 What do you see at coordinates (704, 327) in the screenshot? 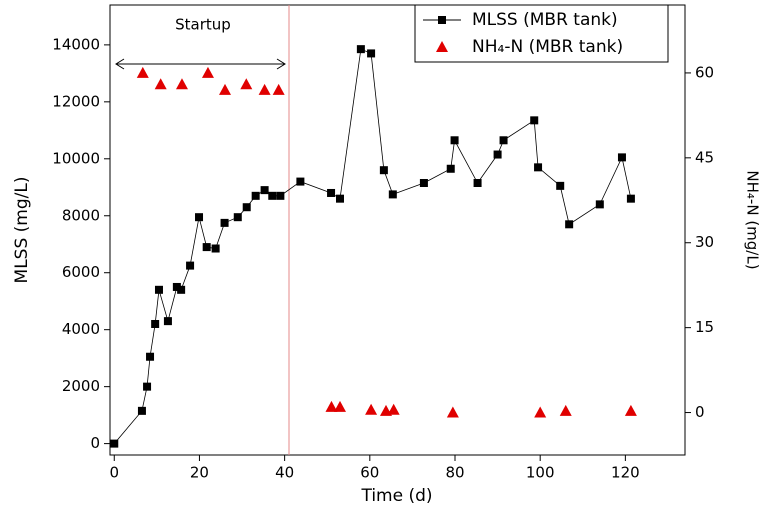
I see `y2-tick-label: 15` at bounding box center [704, 327].